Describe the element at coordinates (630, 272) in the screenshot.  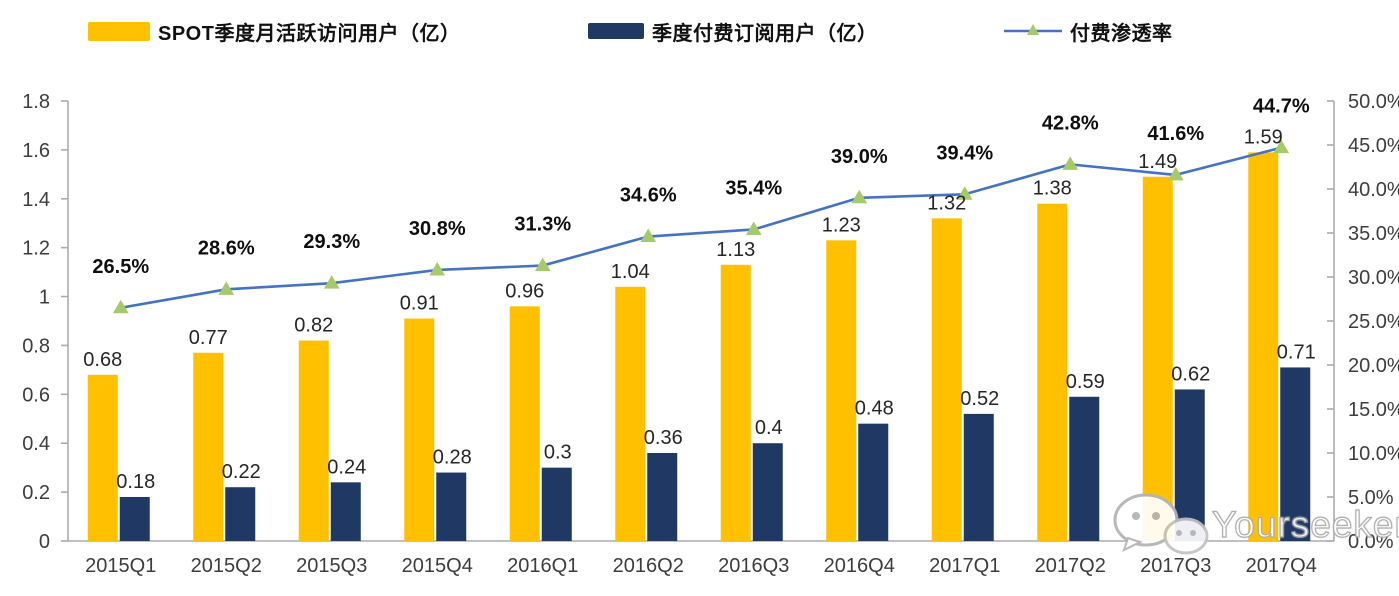
I see `mau-value-label: 1.04` at that location.